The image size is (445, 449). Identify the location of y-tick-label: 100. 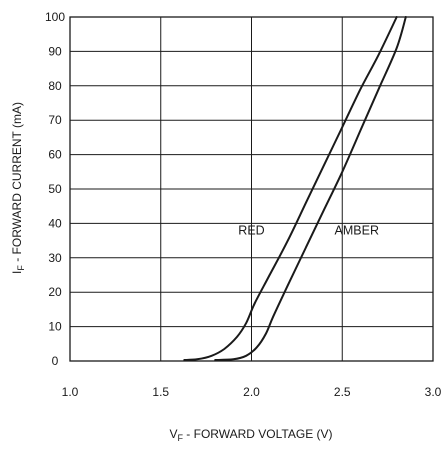
(55, 17).